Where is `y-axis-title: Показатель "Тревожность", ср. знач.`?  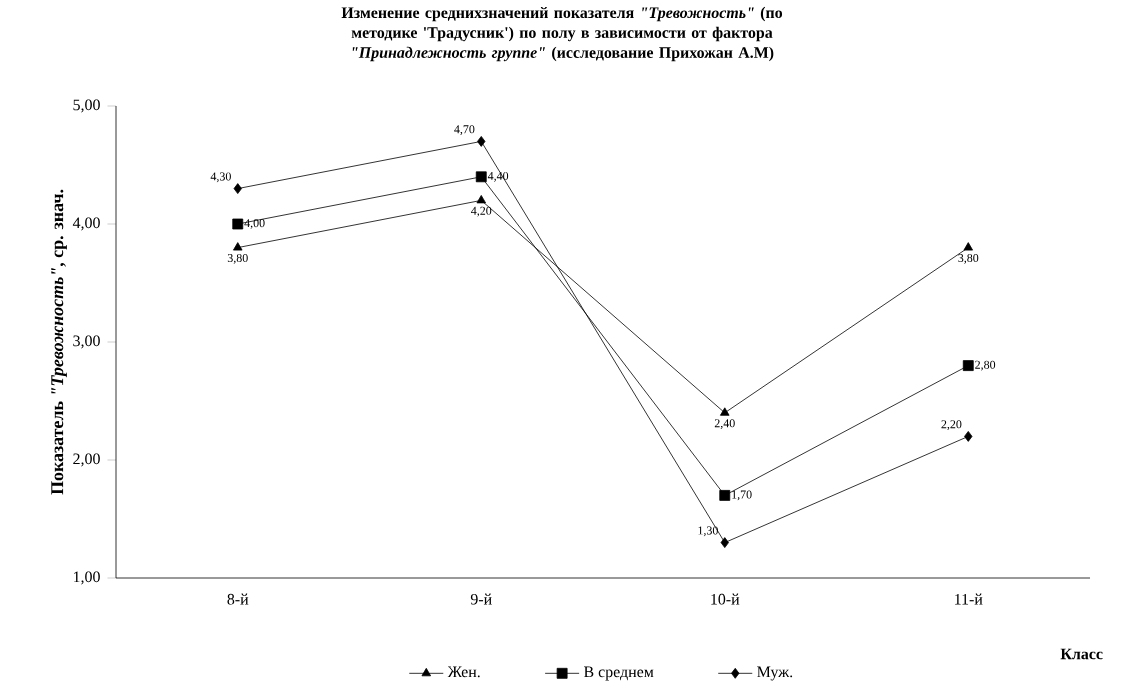
y-axis-title: Показатель "Тревожность", ср. знач. is located at coordinates (59, 342).